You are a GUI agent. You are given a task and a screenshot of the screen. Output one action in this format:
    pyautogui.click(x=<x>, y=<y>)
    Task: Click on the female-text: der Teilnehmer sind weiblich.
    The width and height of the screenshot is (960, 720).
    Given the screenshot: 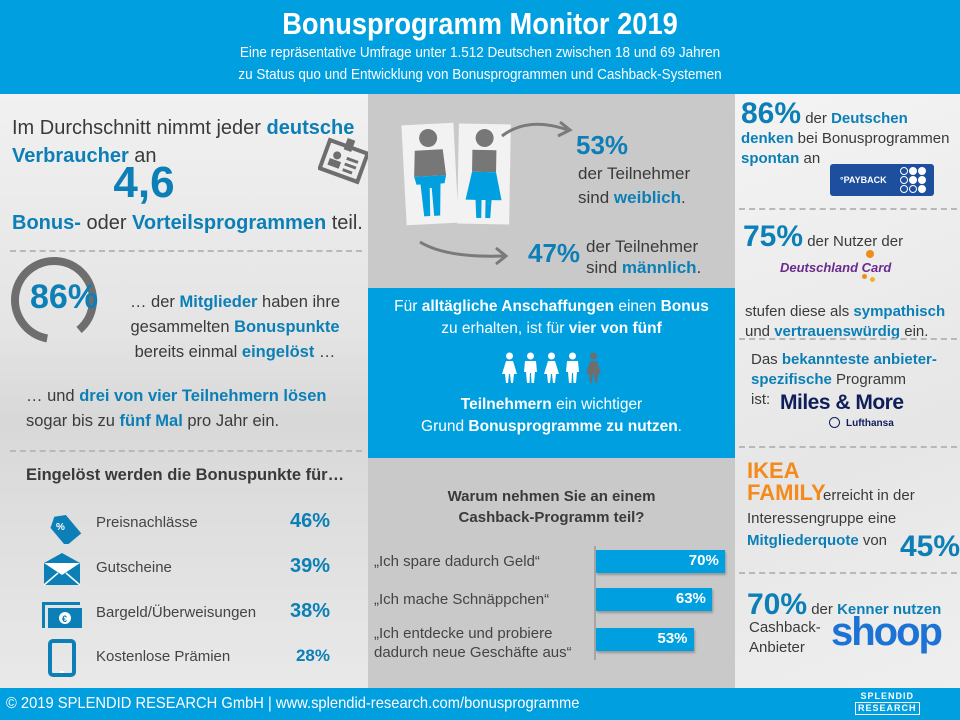 What is the action you would take?
    pyautogui.click(x=634, y=185)
    